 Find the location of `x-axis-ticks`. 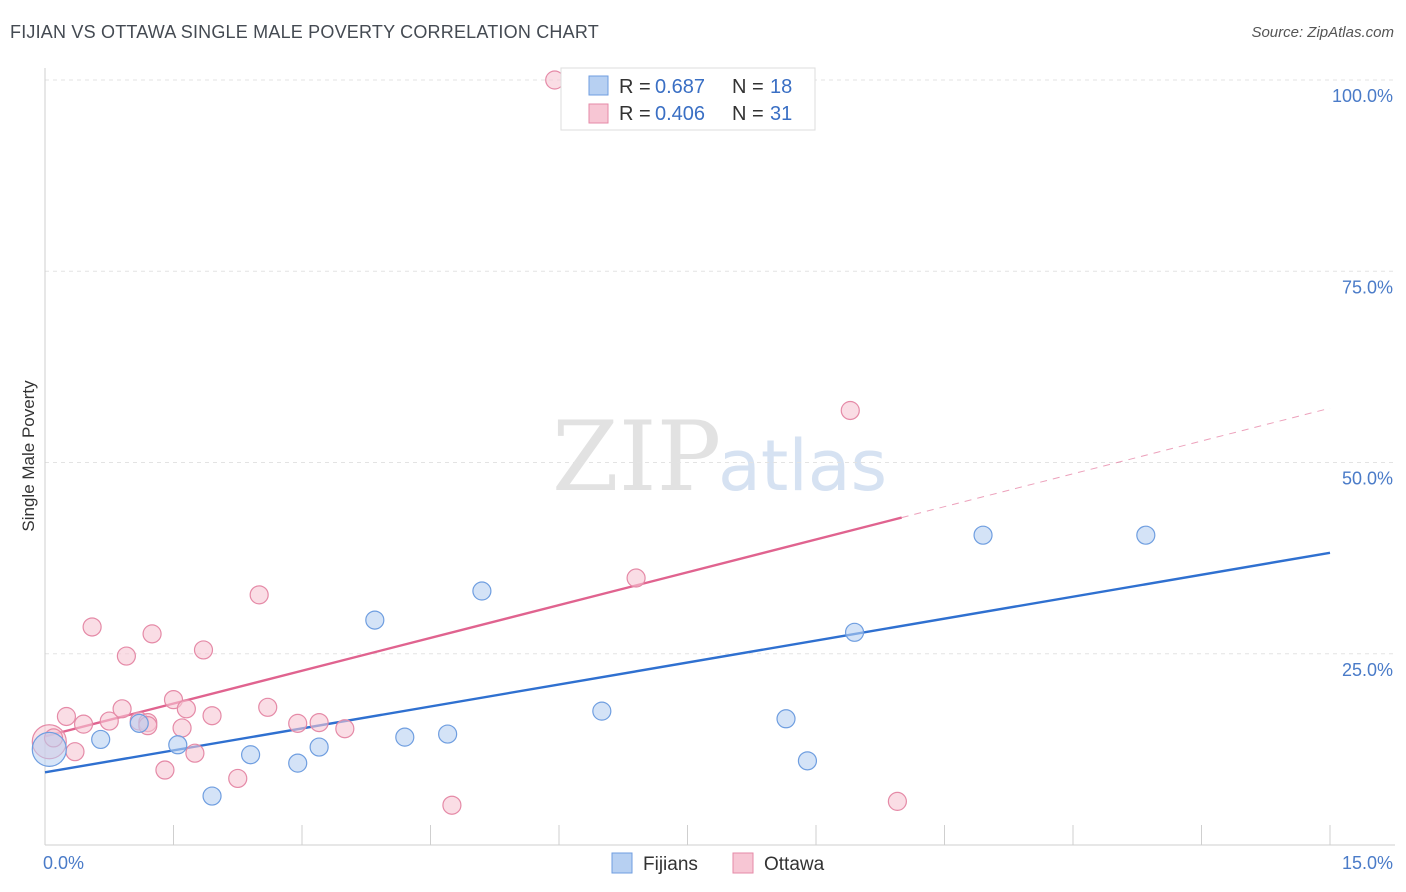

x-axis-ticks is located at coordinates (687, 835).